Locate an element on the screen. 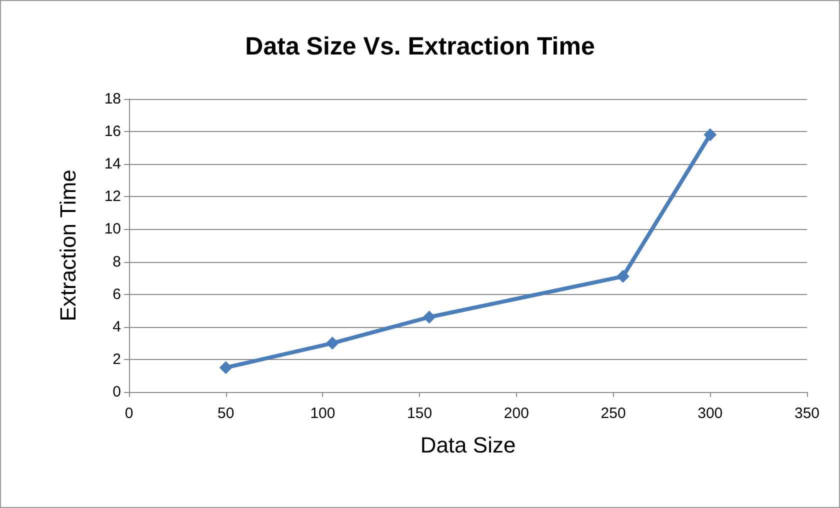  y-tick-label: 8 is located at coordinates (116, 261).